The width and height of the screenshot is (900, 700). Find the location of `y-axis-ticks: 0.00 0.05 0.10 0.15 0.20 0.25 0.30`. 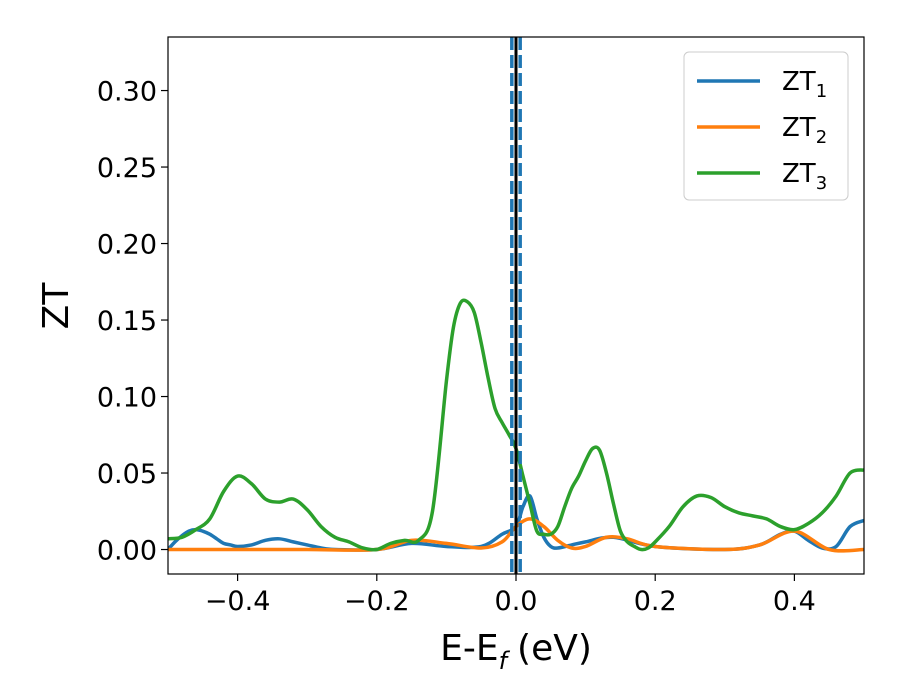

y-axis-ticks: 0.00 0.05 0.10 0.15 0.20 0.25 0.30 is located at coordinates (132, 322).